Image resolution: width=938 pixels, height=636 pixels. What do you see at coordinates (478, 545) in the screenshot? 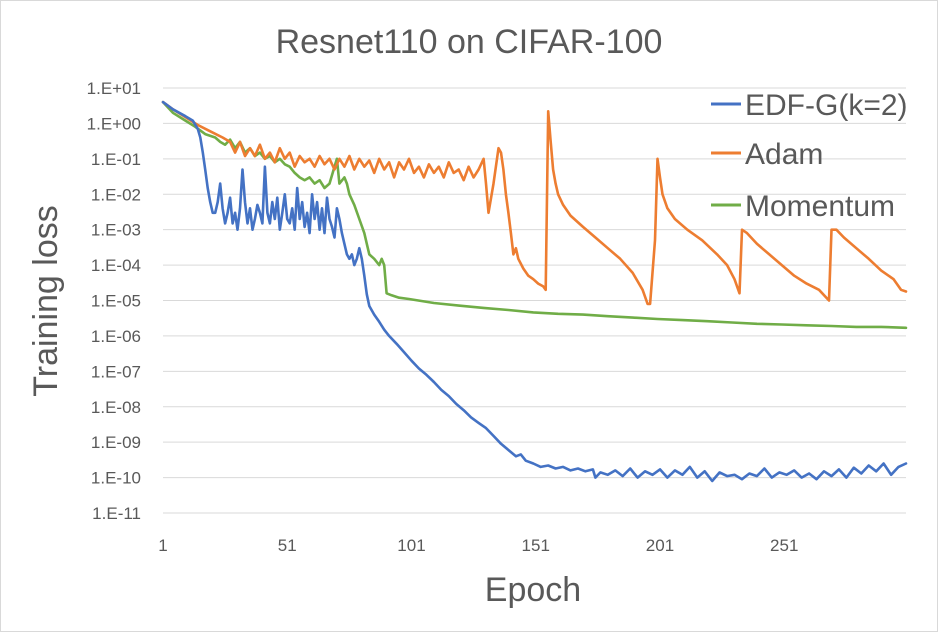
I see `x-tick-labels: 1 51 101 151 201 251` at bounding box center [478, 545].